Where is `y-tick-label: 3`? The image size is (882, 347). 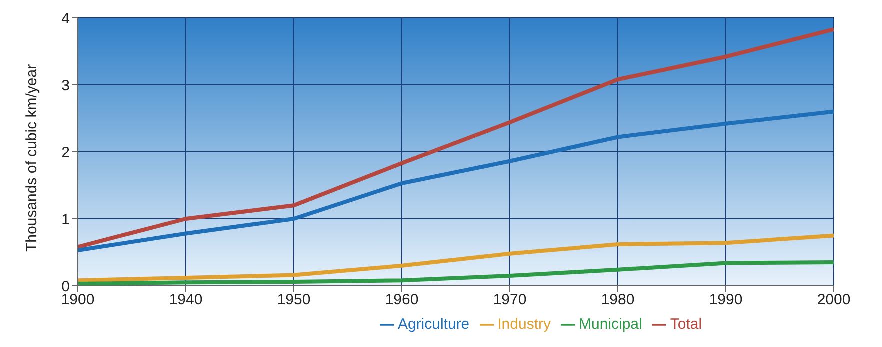 y-tick-label: 3 is located at coordinates (66, 85).